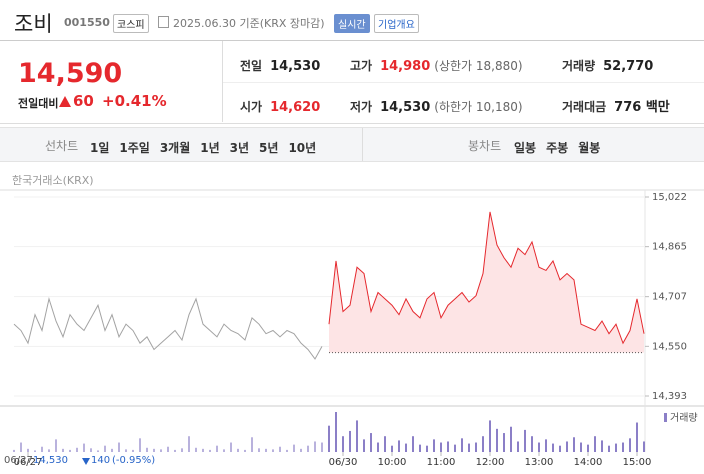 This screenshot has height=474, width=704. I want to click on line-chart-label: 선차트, so click(62, 146).